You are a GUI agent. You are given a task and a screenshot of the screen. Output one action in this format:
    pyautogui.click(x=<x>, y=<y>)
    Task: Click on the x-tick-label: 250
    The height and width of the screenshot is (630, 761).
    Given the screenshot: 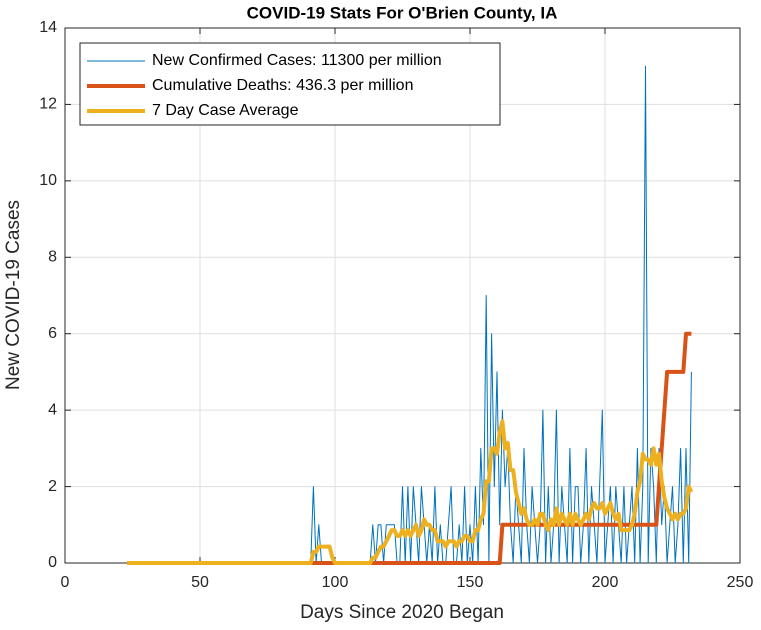 What is the action you would take?
    pyautogui.click(x=740, y=582)
    